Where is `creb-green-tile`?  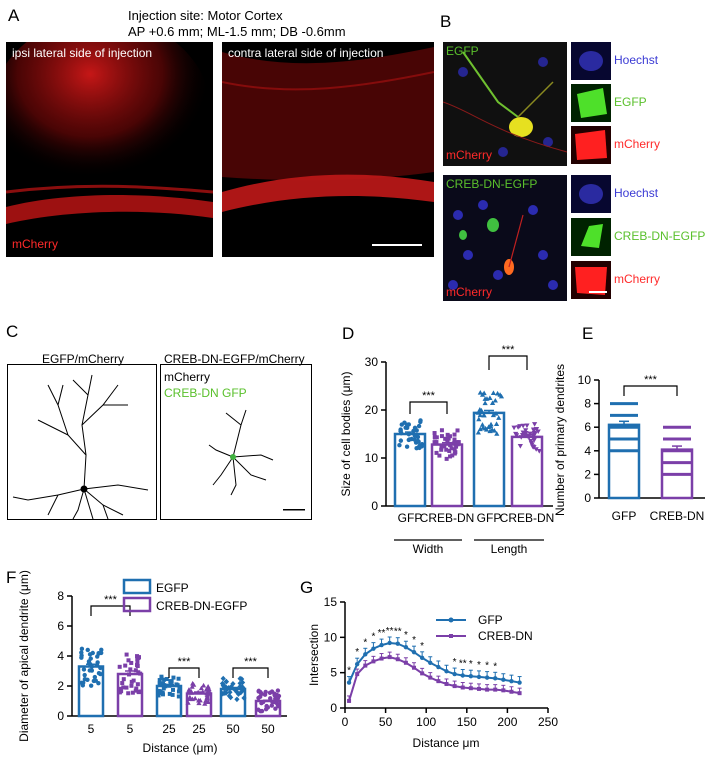
creb-green-tile is located at coordinates (591, 237).